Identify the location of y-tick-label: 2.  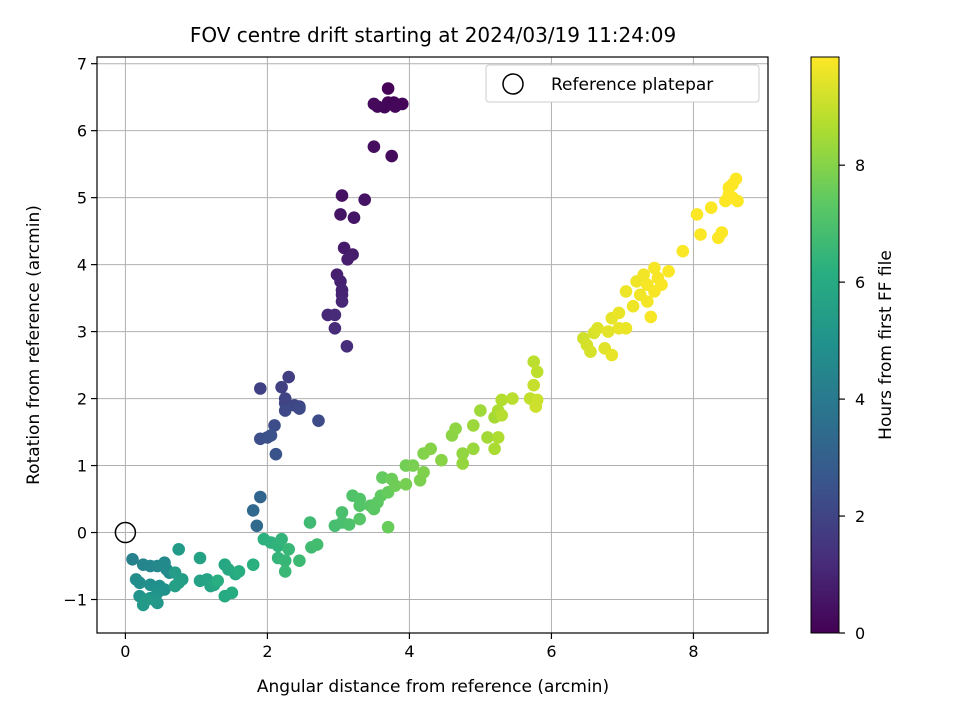
(82, 399).